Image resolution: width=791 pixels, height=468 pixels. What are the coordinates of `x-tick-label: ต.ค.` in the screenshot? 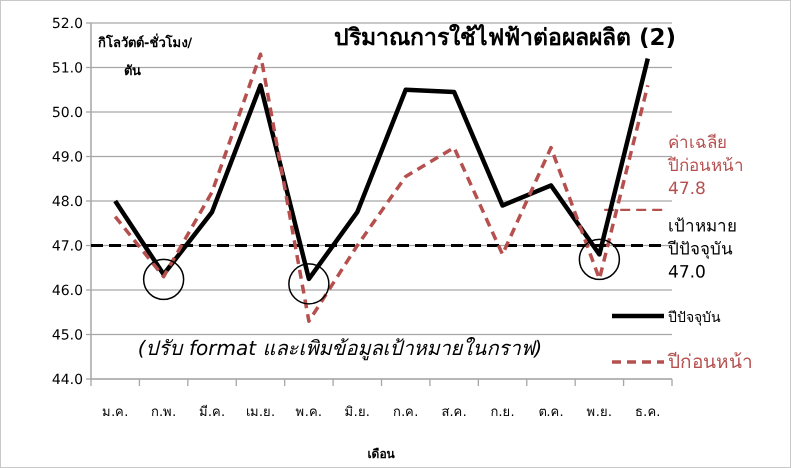 It's located at (551, 412).